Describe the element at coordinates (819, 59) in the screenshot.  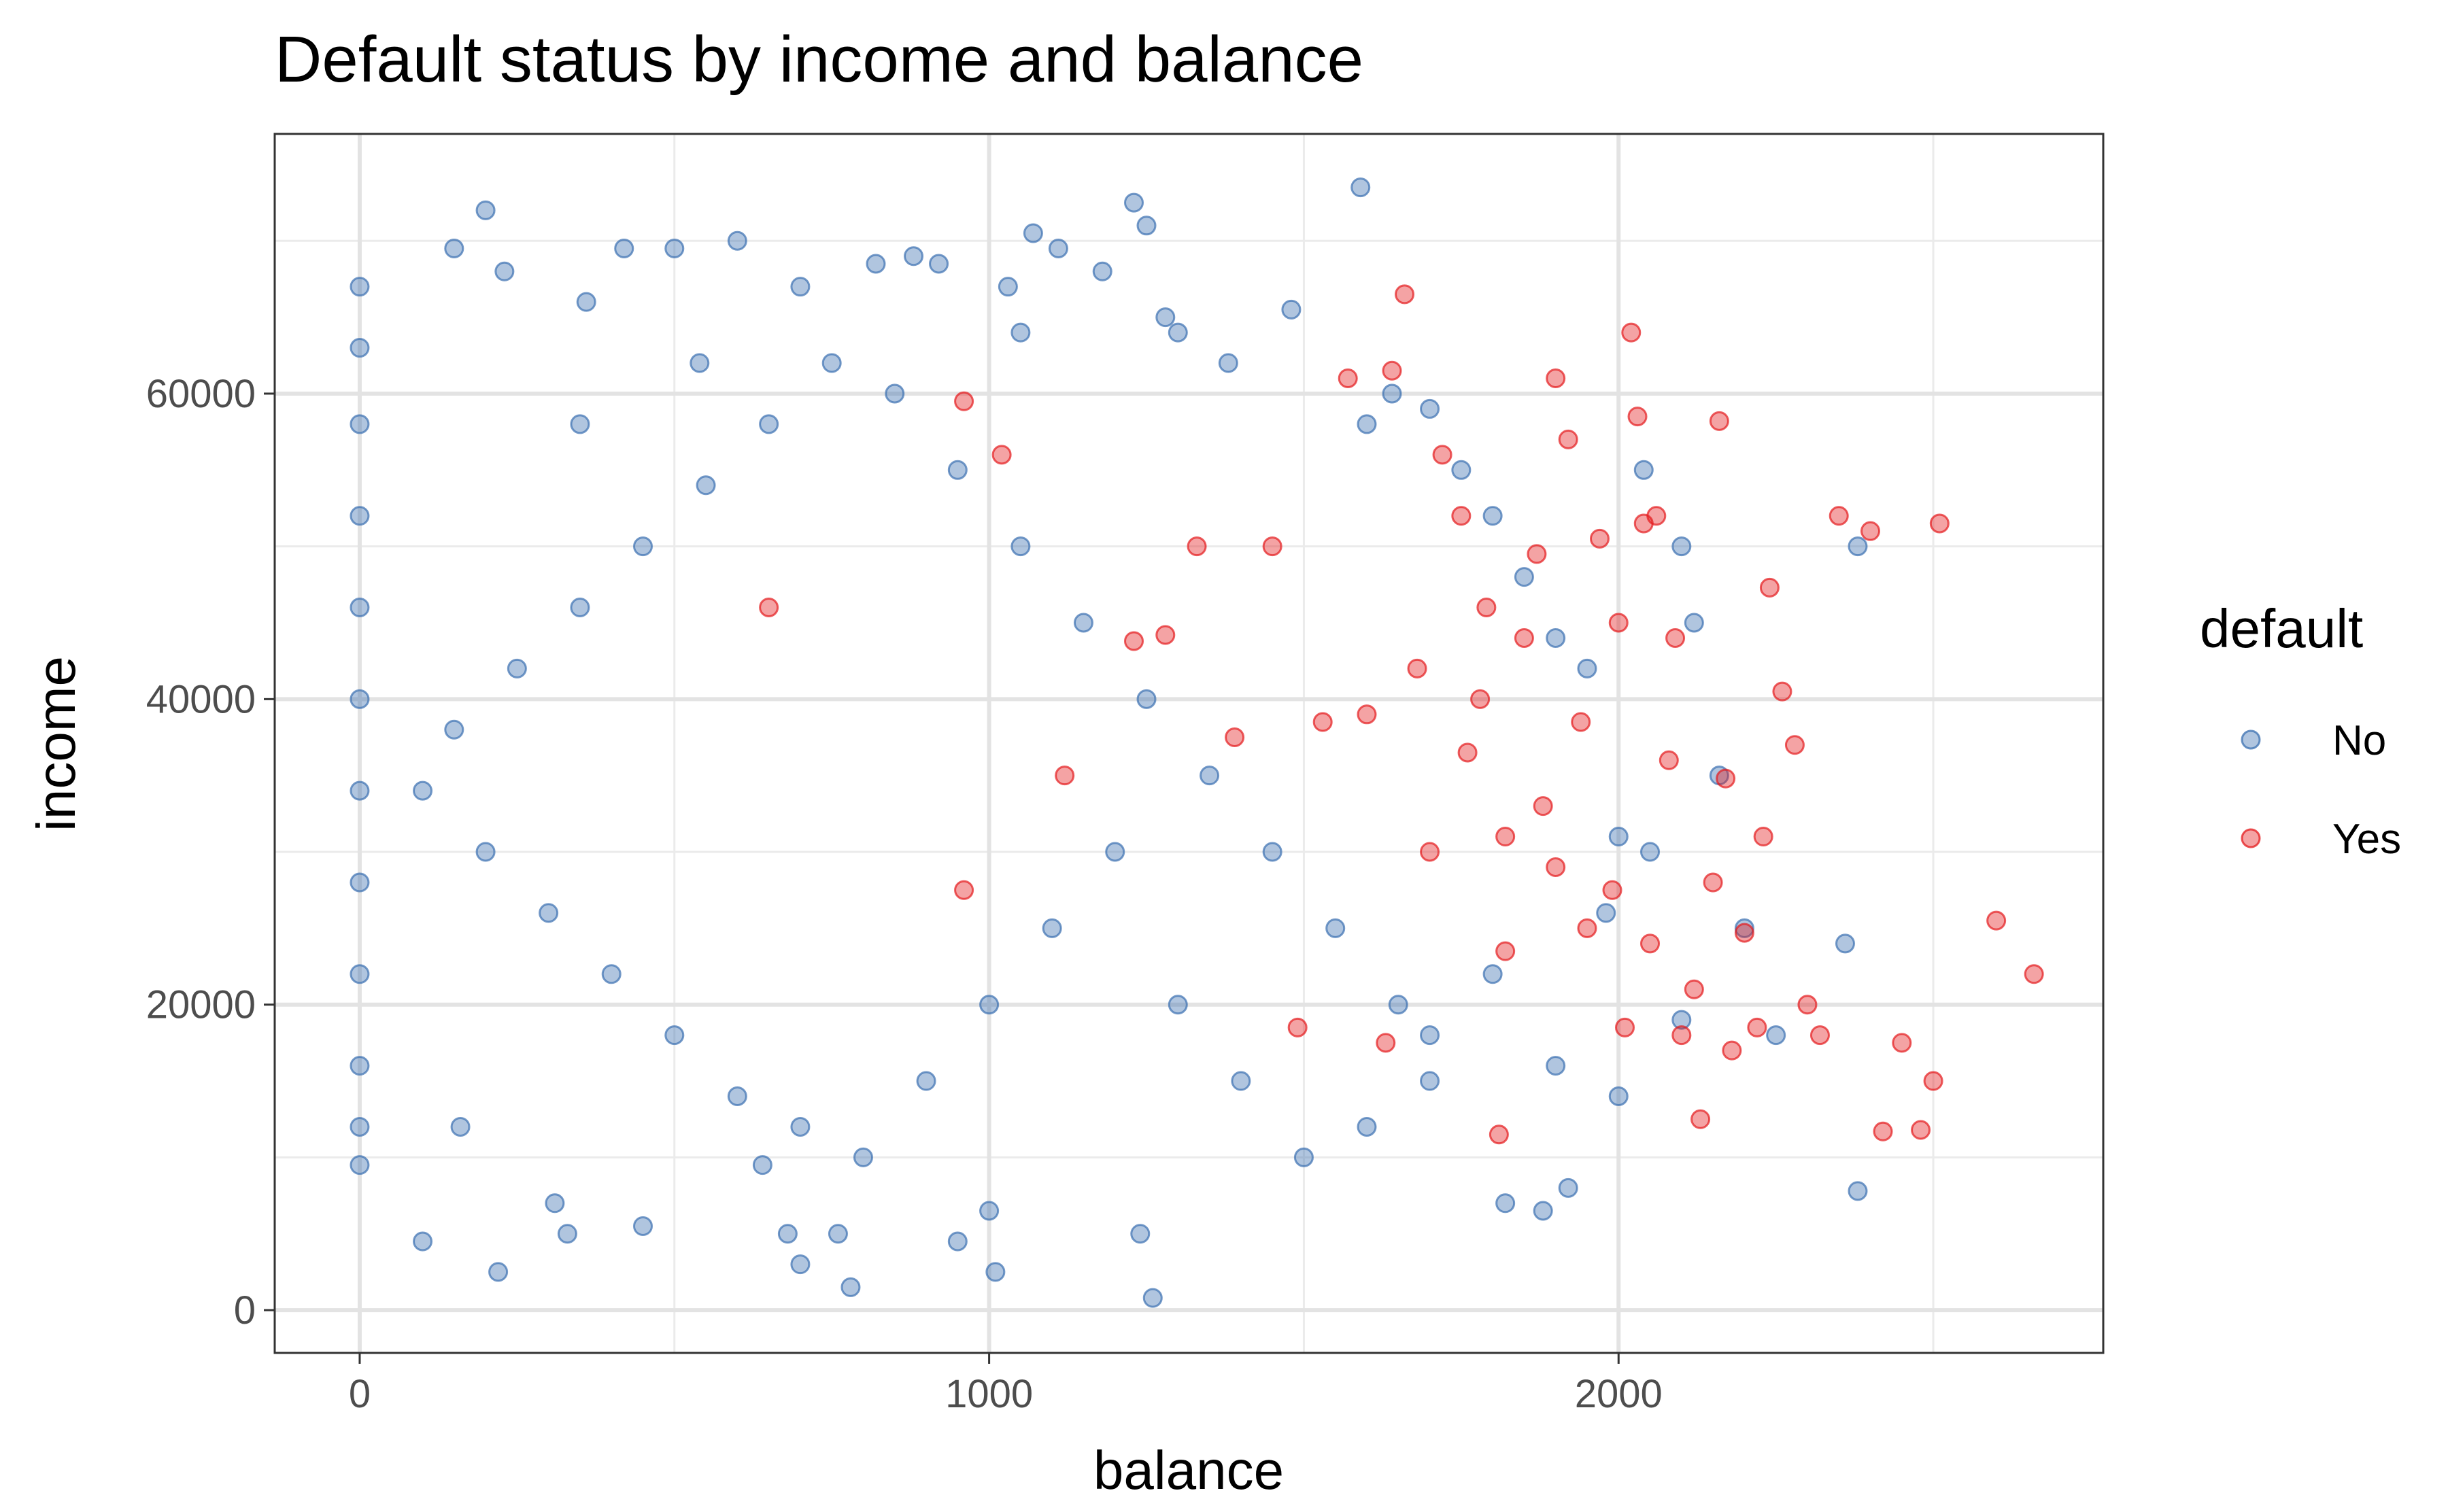
I see `chart-title: Default status by income and balance` at that location.